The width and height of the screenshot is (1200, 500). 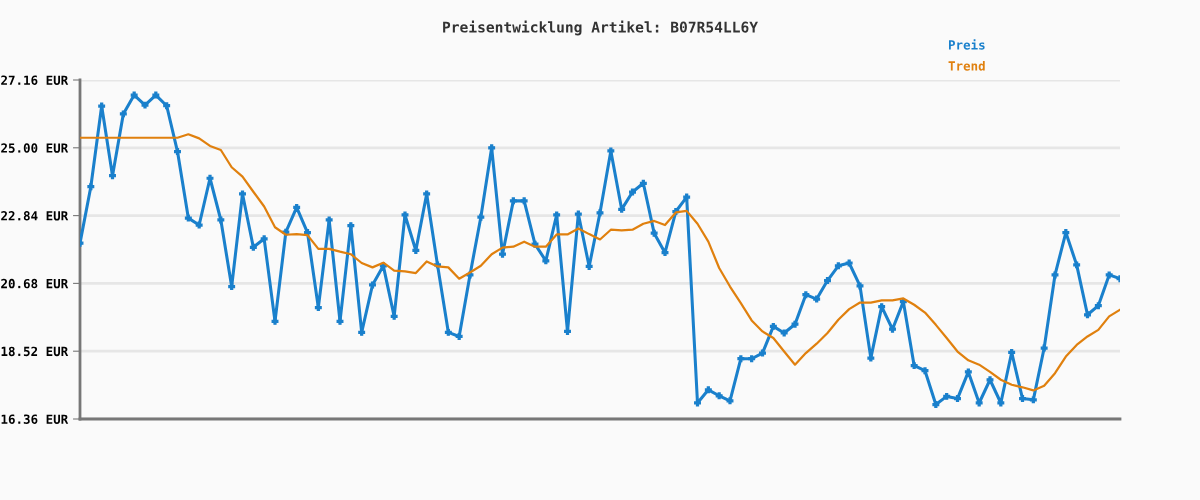 I want to click on text: Preis, so click(x=966, y=44).